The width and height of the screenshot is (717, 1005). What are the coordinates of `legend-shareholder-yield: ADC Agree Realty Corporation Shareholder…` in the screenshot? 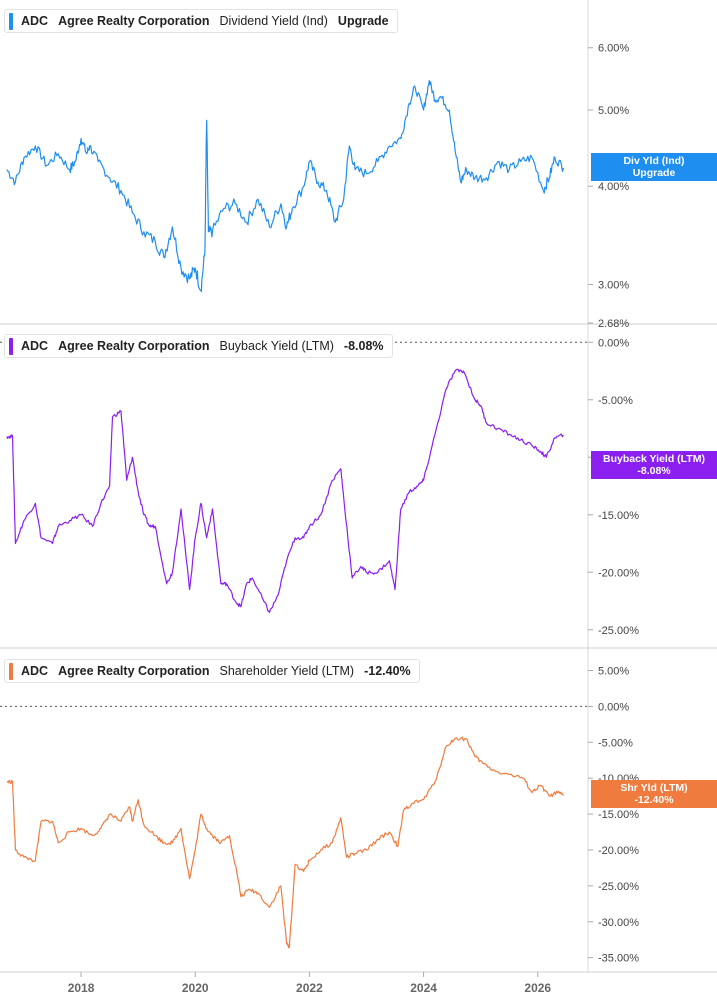 It's located at (212, 671).